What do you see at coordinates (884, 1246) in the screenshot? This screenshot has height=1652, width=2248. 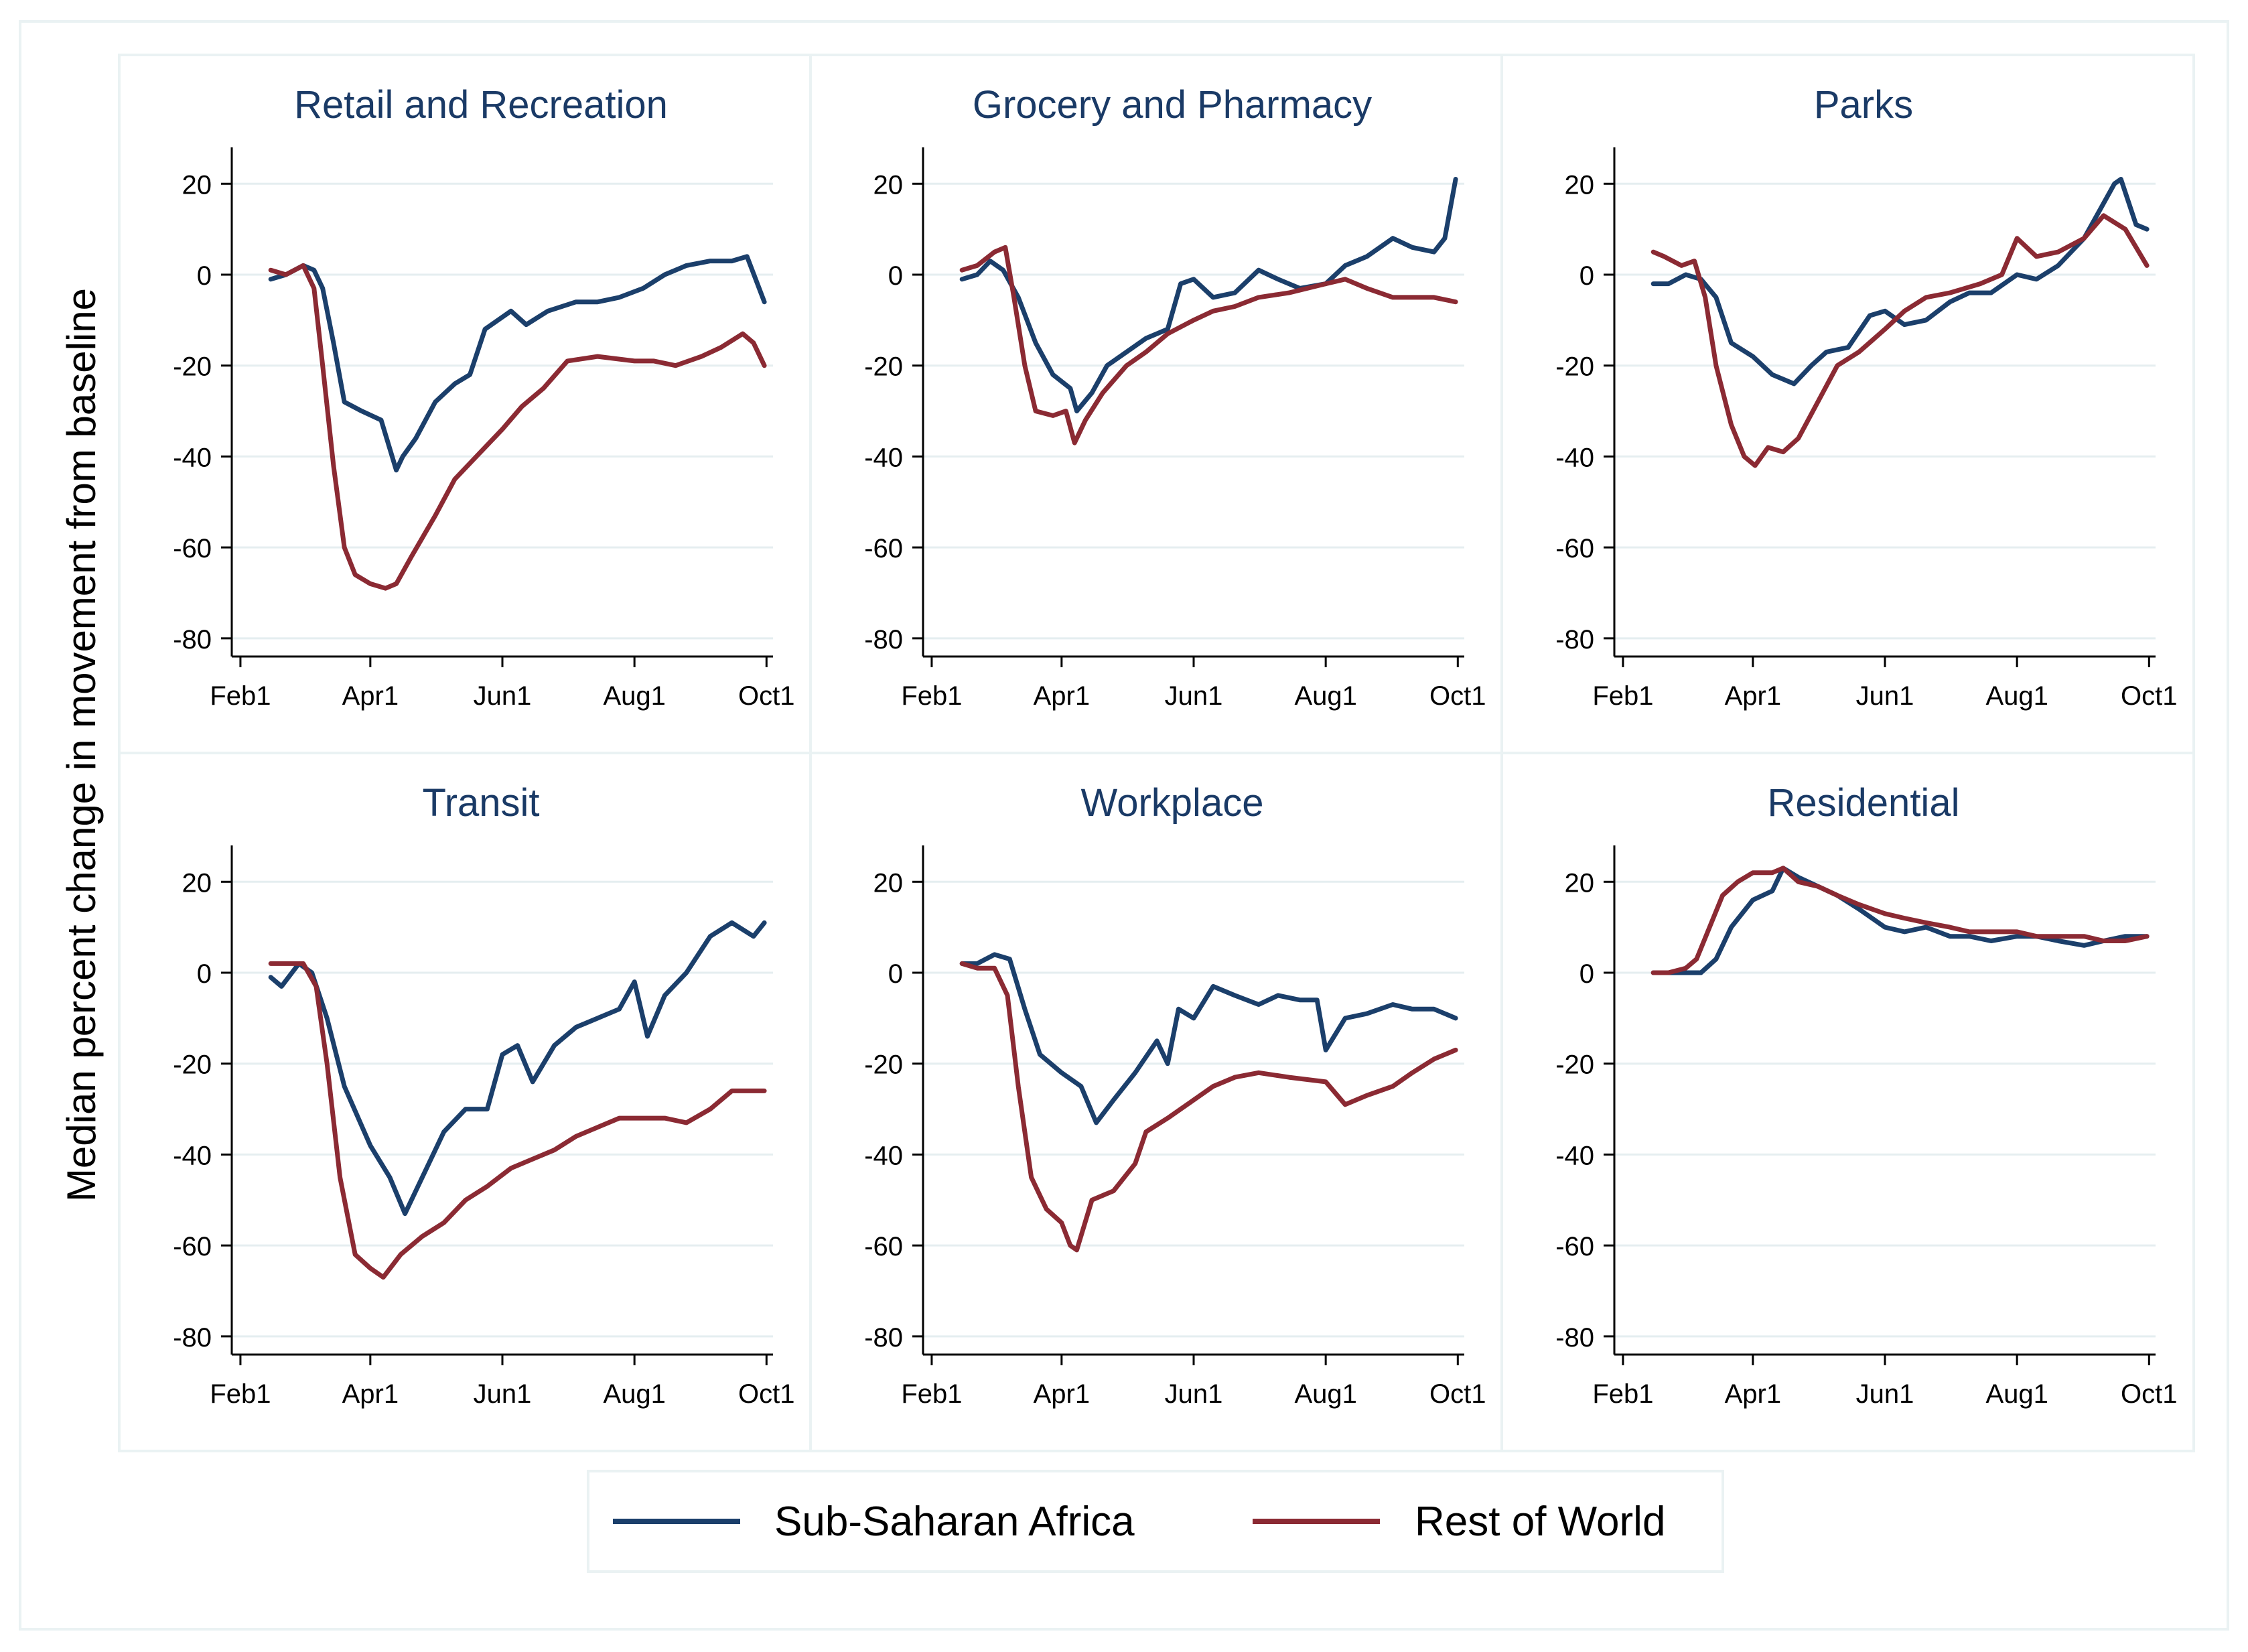 I see `panel-workplace-y-tick-label: -60` at bounding box center [884, 1246].